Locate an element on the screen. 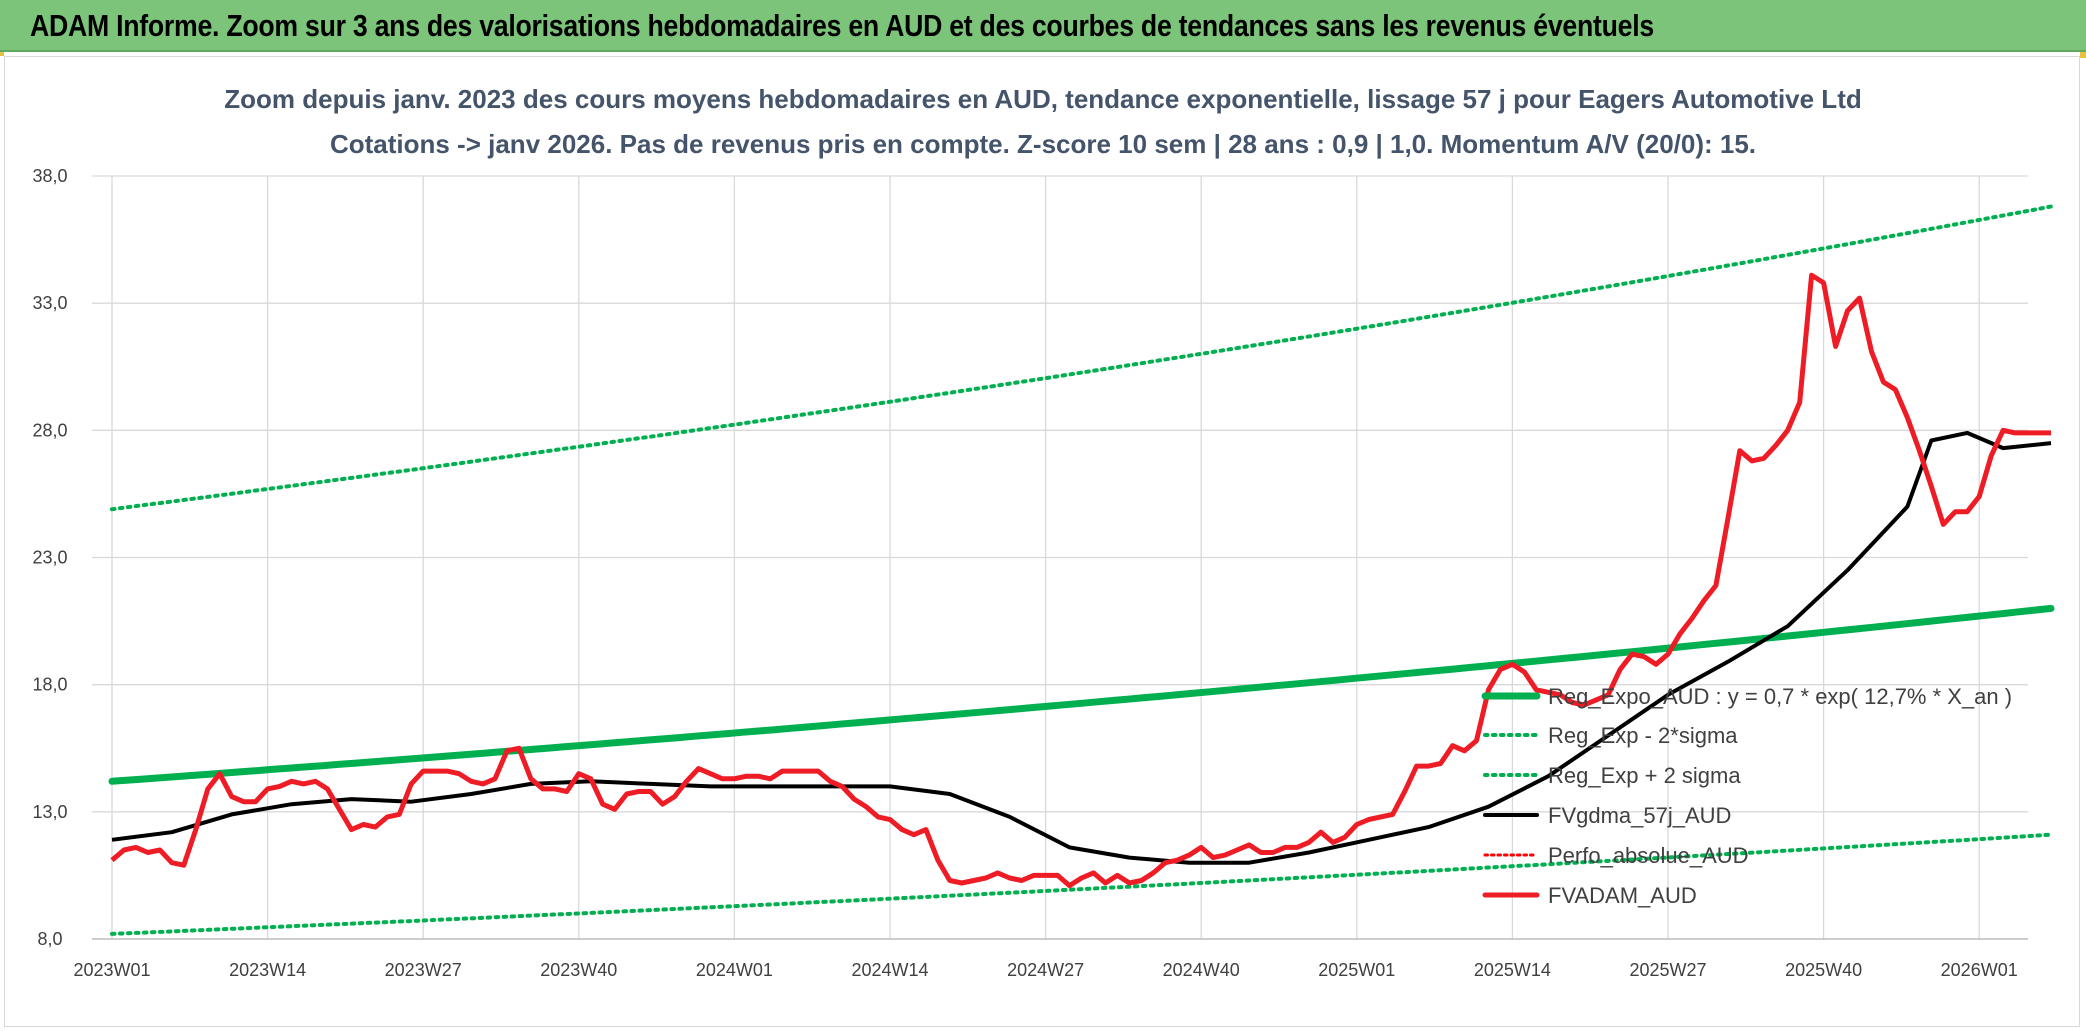 Image resolution: width=2086 pixels, height=1031 pixels. y-tick-label: 38,0 is located at coordinates (49, 176).